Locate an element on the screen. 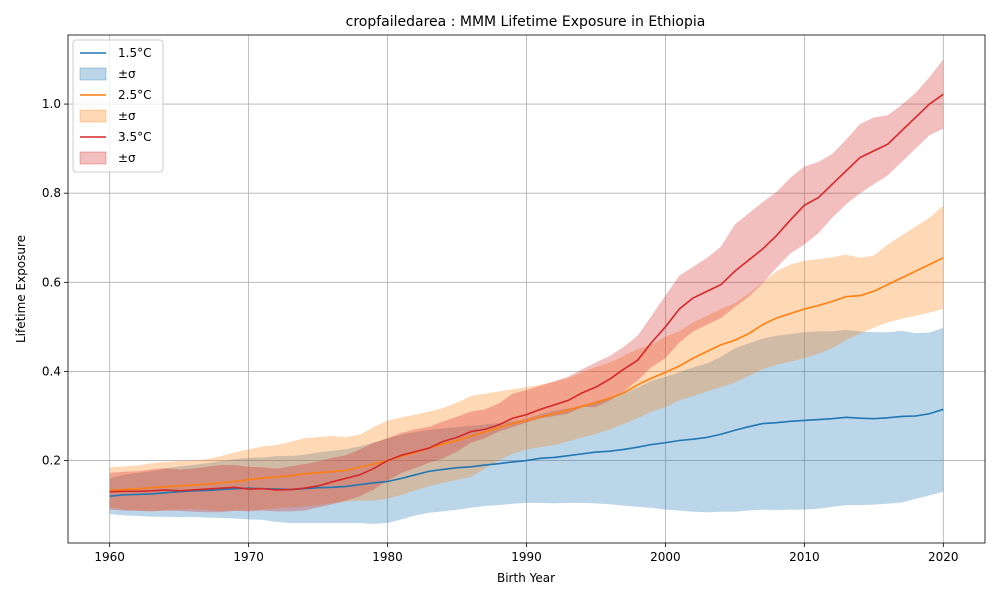  x-axis-label: Birth Year is located at coordinates (526, 578).